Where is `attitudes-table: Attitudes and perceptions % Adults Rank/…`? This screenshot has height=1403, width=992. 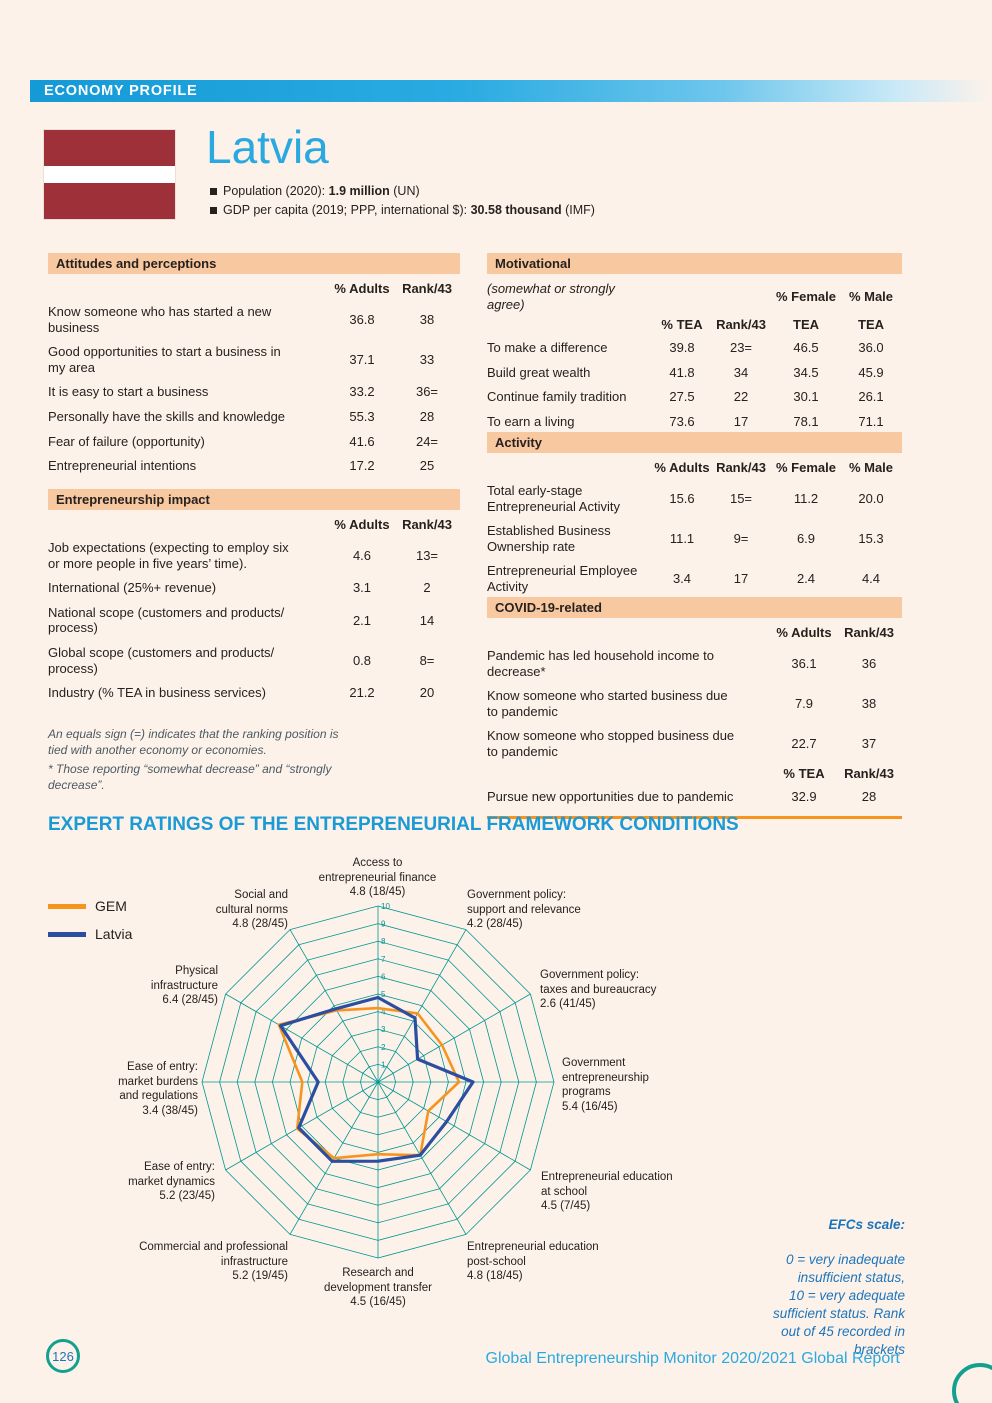 attitudes-table: Attitudes and perceptions % Adults Rank/… is located at coordinates (254, 365).